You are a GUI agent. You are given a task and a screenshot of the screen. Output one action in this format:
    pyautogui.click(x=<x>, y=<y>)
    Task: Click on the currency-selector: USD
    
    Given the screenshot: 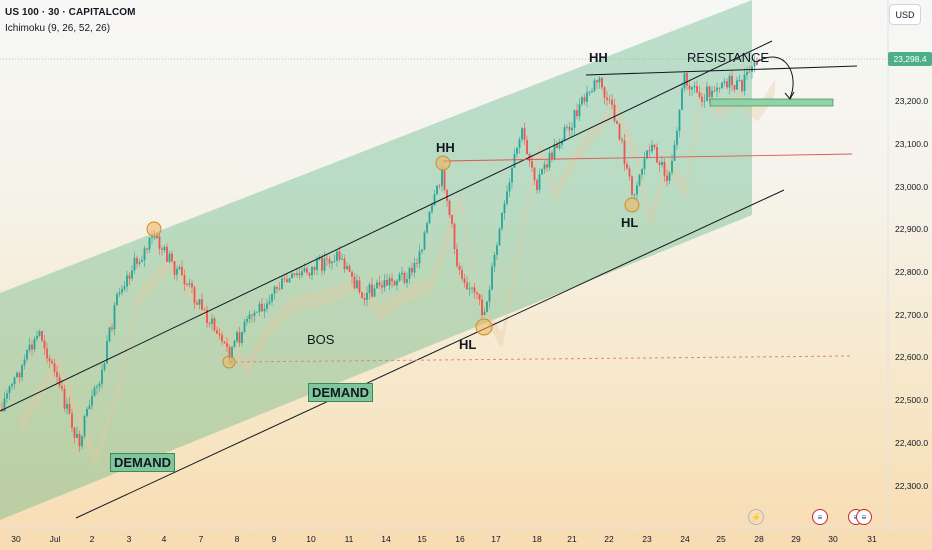 What is the action you would take?
    pyautogui.click(x=905, y=14)
    